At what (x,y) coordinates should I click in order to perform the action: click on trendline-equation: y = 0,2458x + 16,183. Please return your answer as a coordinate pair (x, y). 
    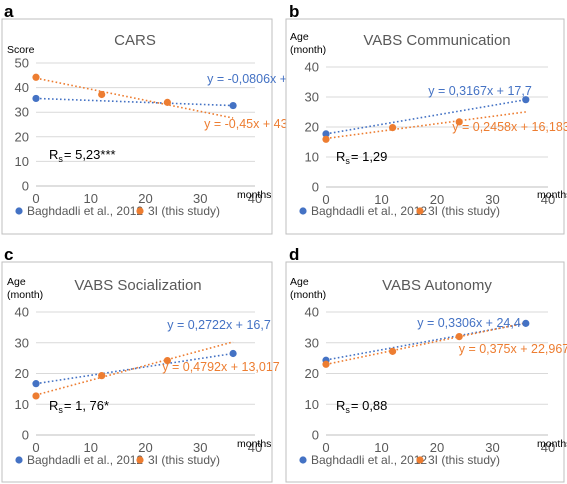
    Looking at the image, I should click on (509, 127).